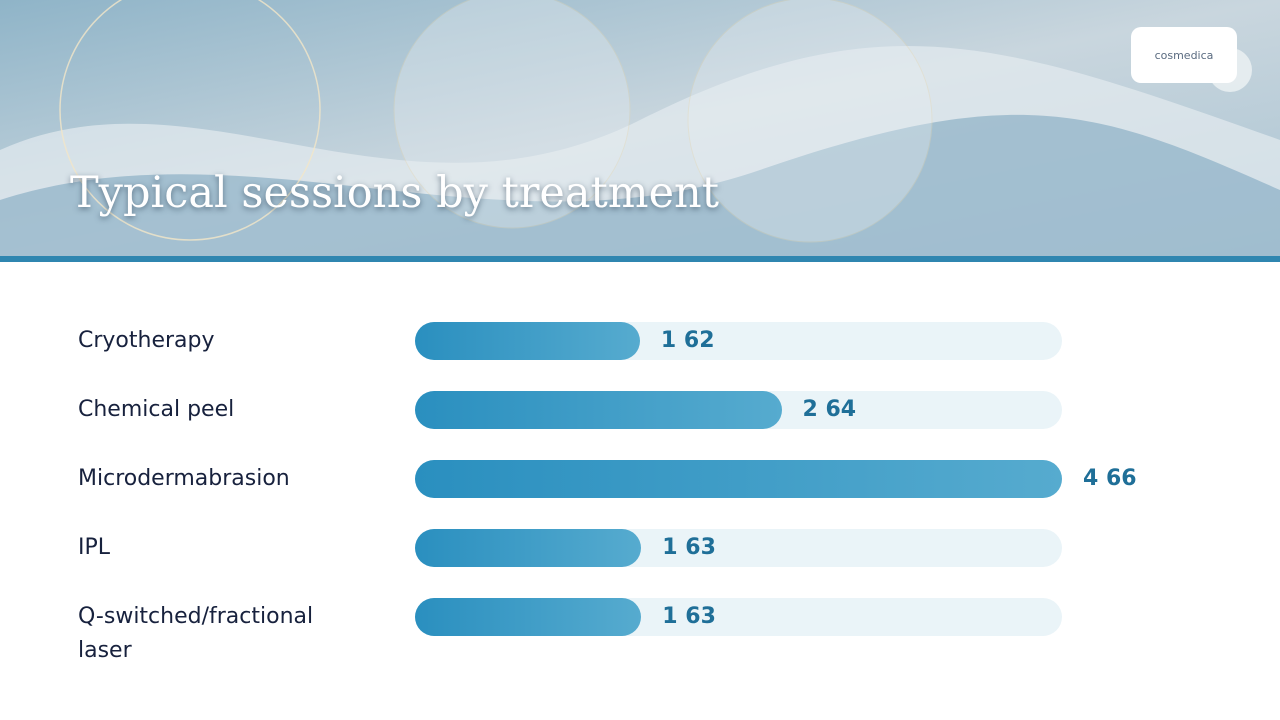  I want to click on category-label: Cryotherapy, so click(146, 340).